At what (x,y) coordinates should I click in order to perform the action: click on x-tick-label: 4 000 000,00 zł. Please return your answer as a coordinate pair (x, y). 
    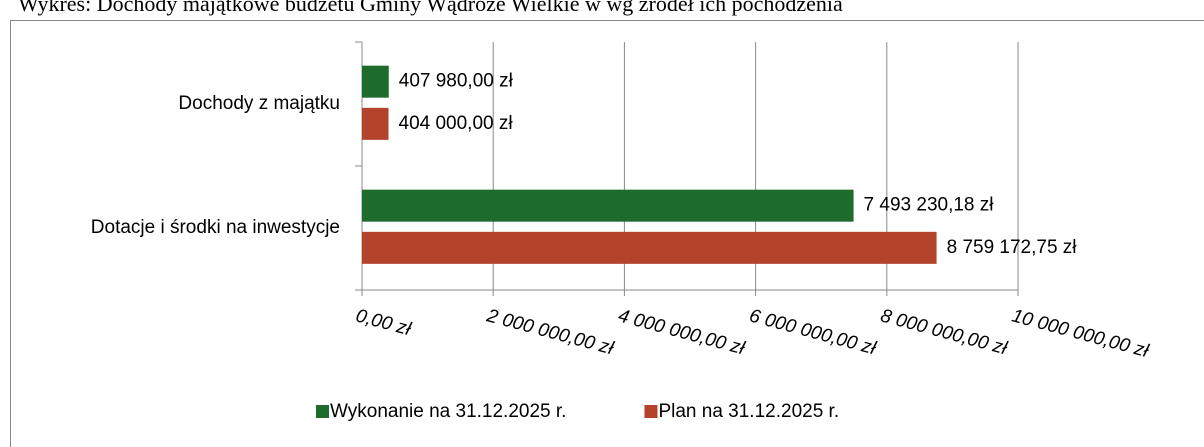
    Looking at the image, I should click on (682, 332).